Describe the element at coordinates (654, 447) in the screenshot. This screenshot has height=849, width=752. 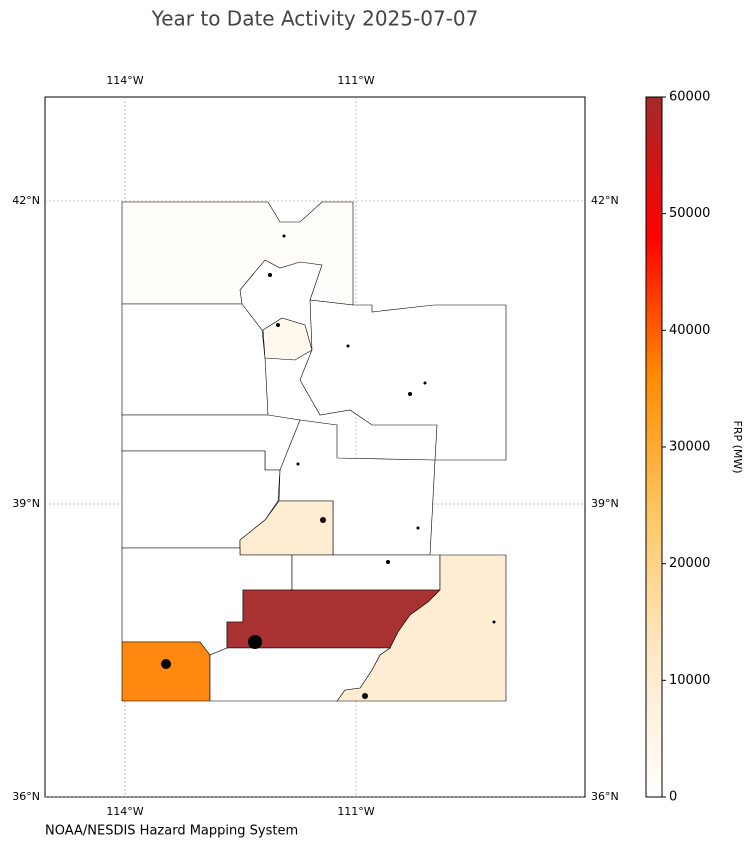
I see `colorbar` at that location.